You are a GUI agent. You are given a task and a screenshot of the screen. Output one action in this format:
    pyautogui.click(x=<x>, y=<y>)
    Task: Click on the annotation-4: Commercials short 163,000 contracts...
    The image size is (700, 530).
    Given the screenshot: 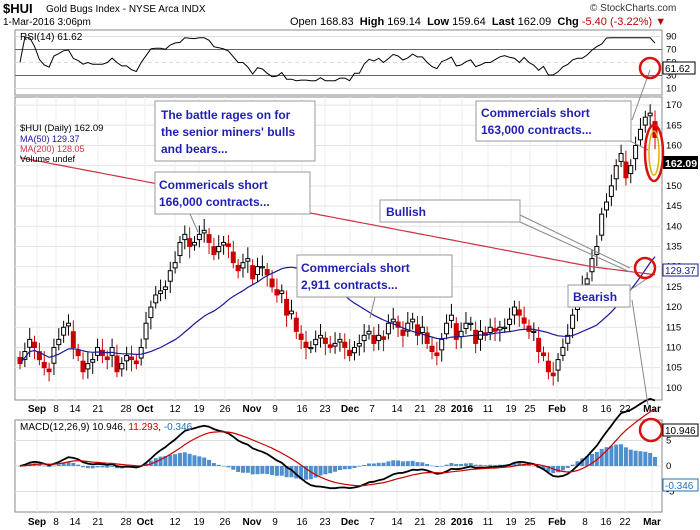 What is the action you would take?
    pyautogui.click(x=553, y=121)
    